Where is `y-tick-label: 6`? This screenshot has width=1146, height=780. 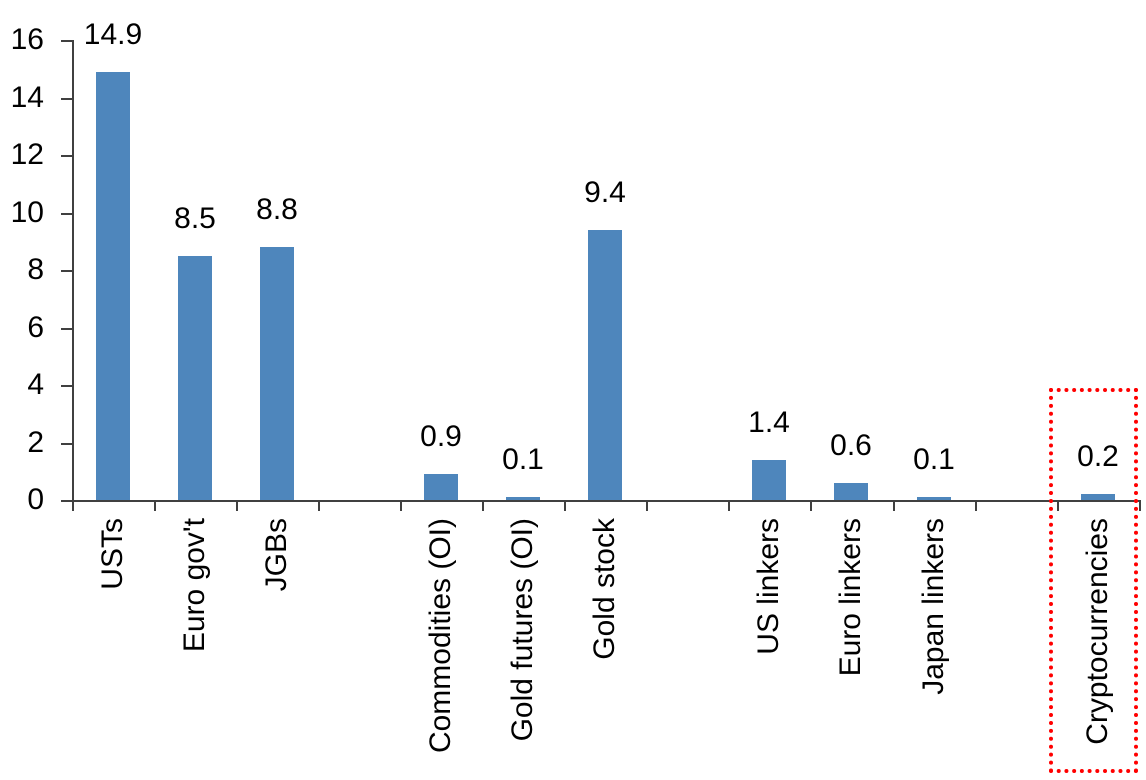
y-tick-label: 6 is located at coordinates (35, 327).